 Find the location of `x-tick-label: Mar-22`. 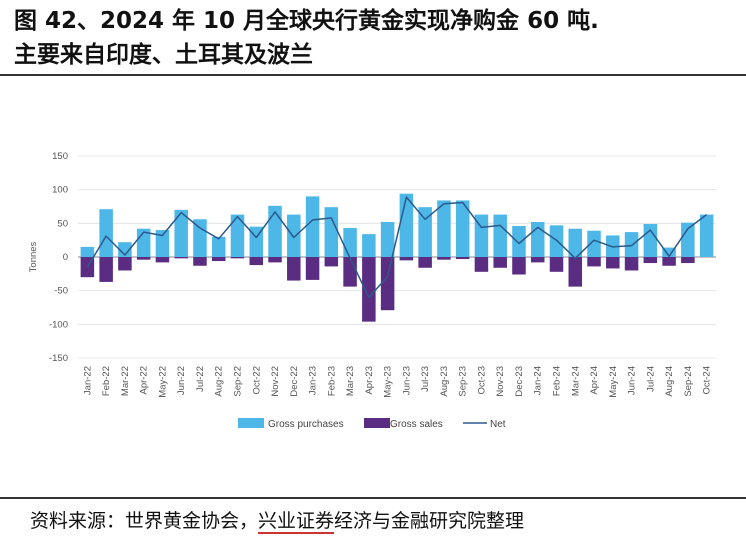

x-tick-label: Mar-22 is located at coordinates (125, 381).